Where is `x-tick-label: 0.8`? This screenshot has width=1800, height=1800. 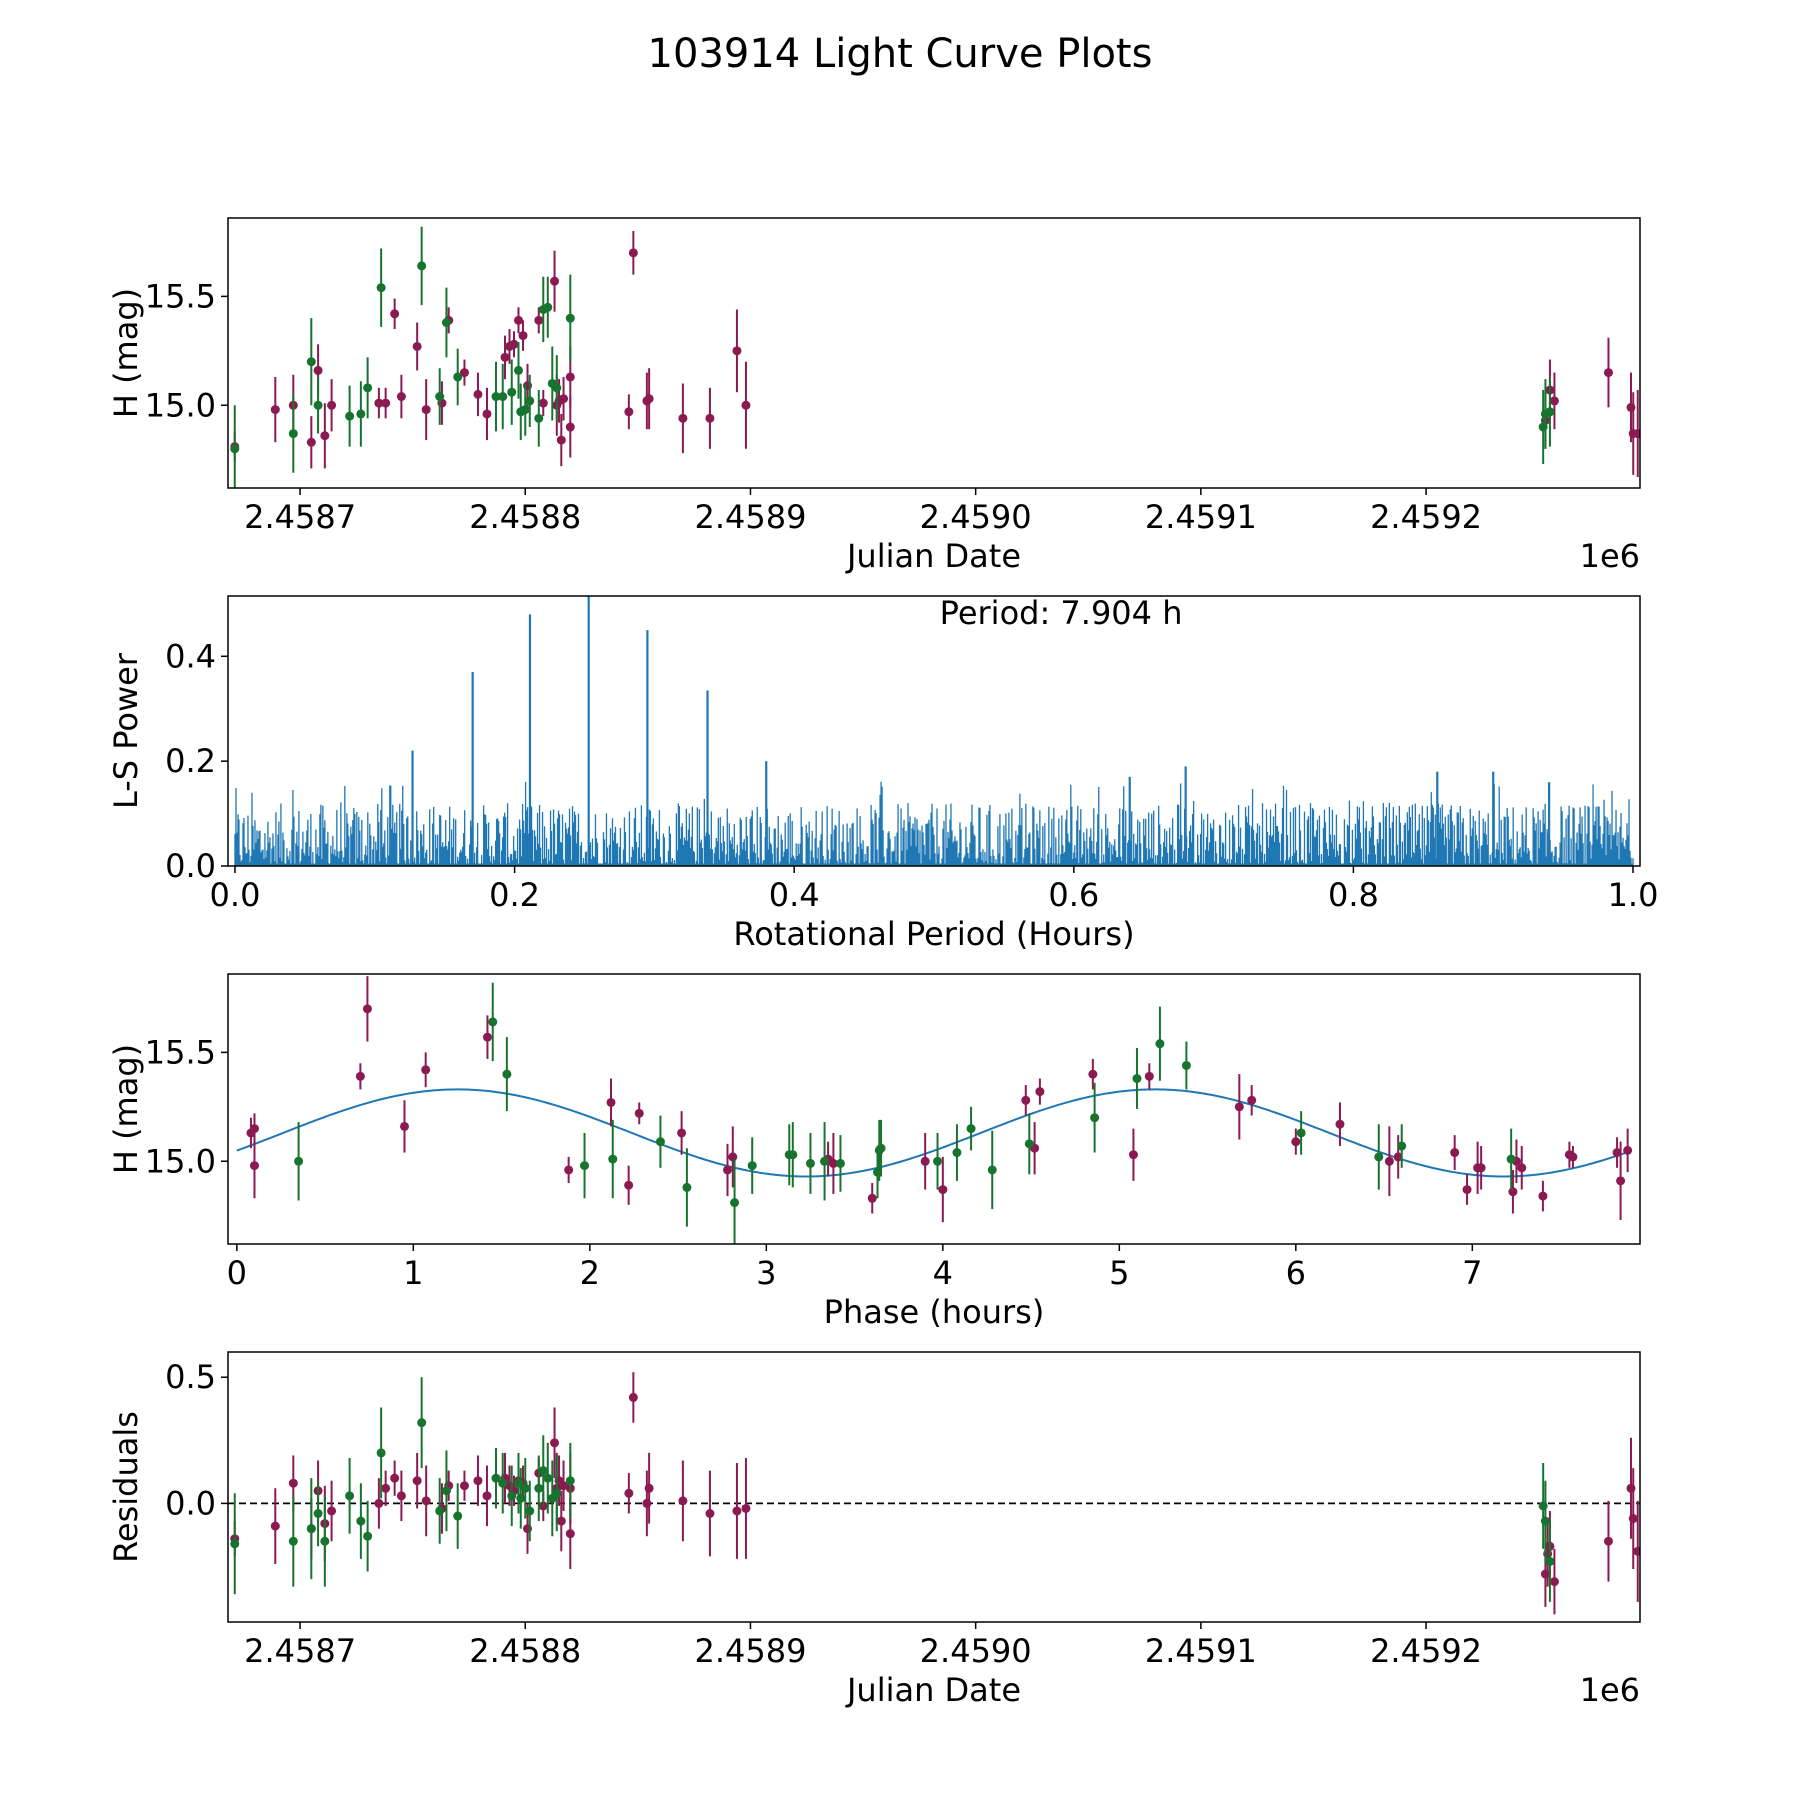
x-tick-label: 0.8 is located at coordinates (1353, 895).